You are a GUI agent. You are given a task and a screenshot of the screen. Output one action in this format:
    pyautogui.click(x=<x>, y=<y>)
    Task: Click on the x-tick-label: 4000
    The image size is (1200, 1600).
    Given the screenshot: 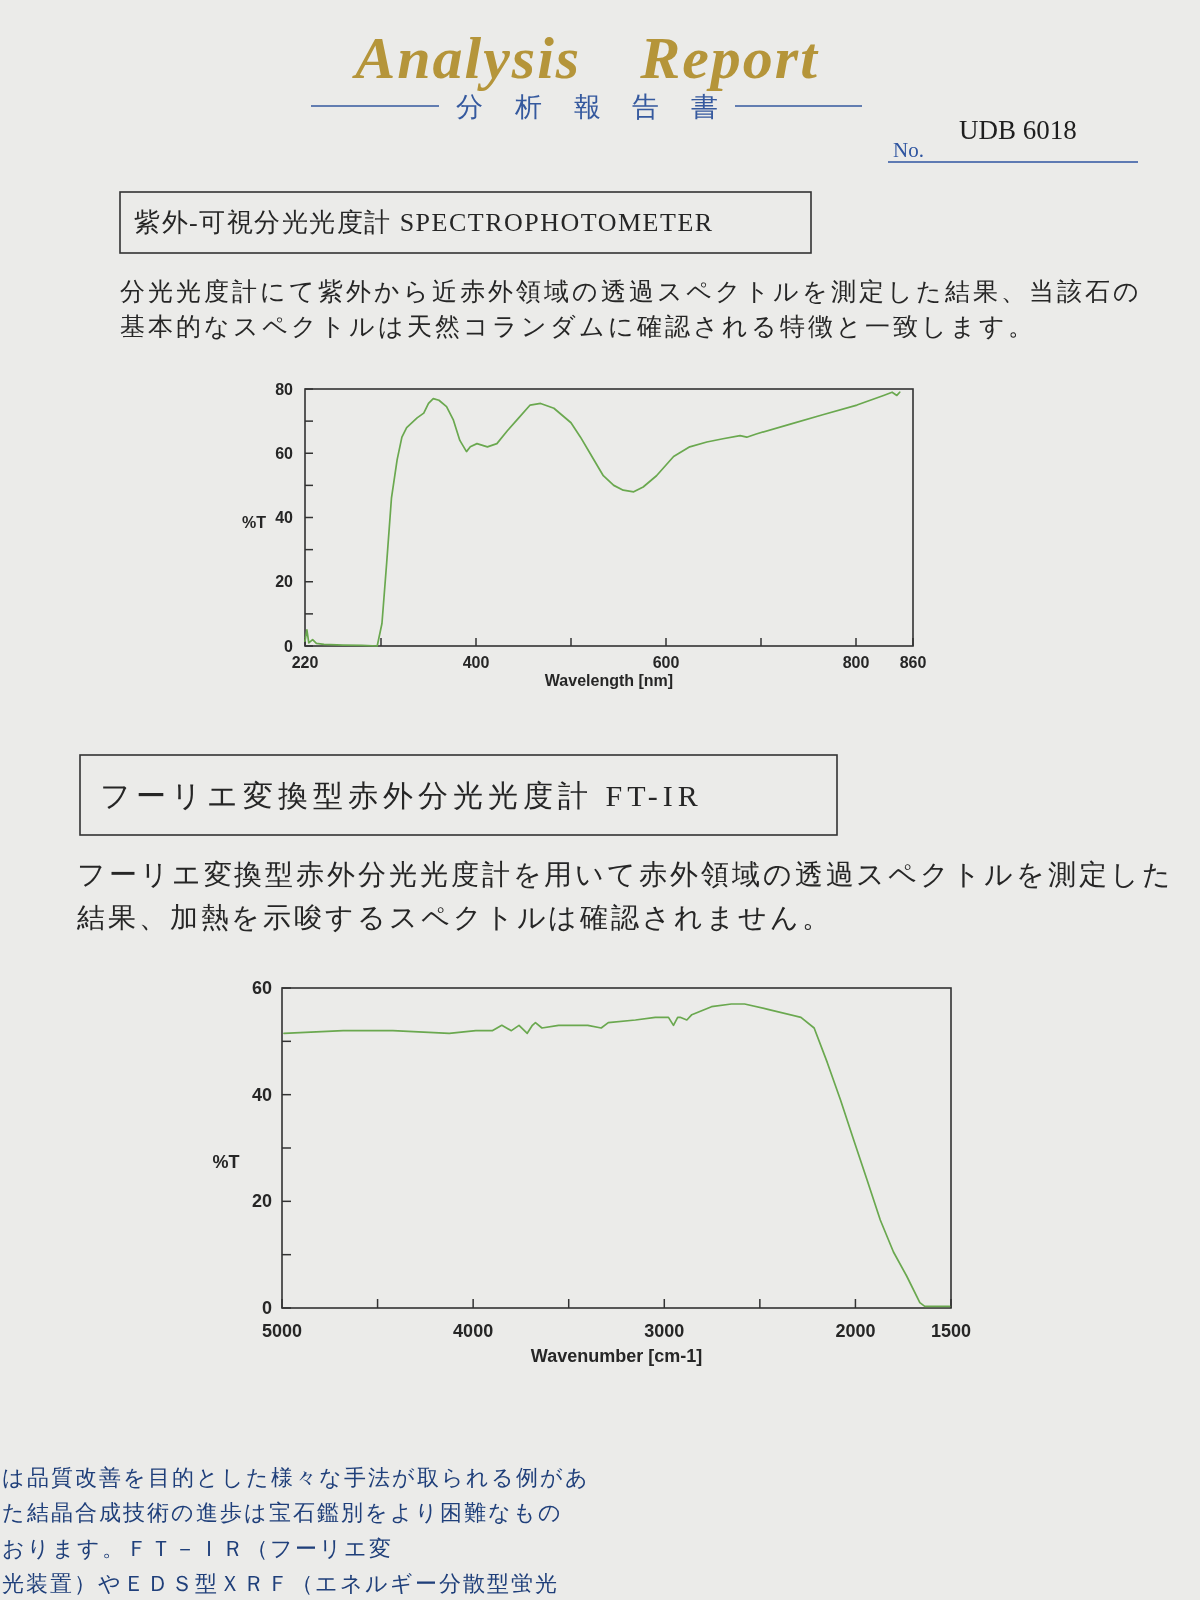 What is the action you would take?
    pyautogui.click(x=473, y=1331)
    